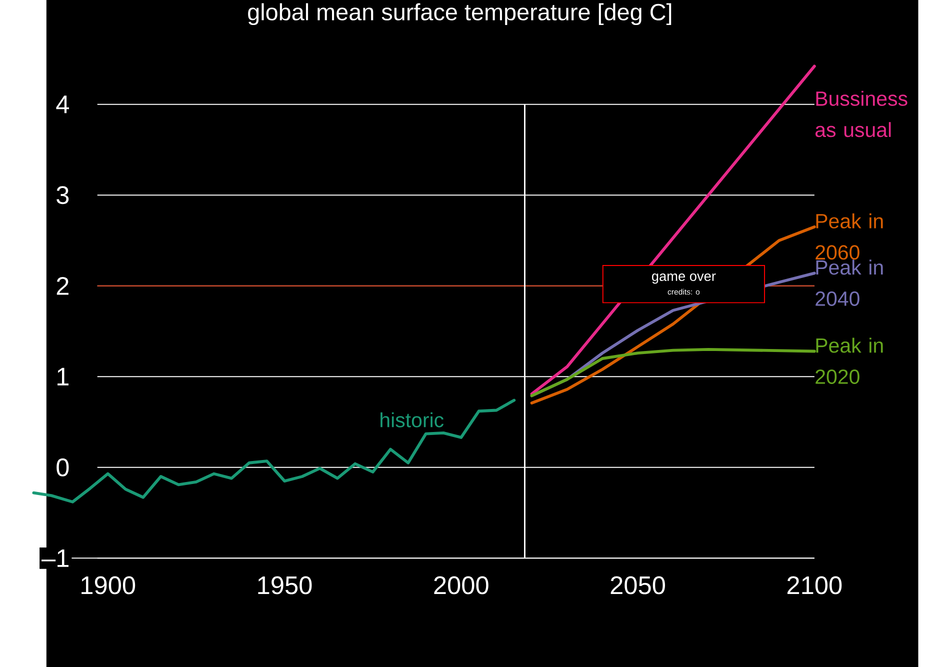  Describe the element at coordinates (62, 467) in the screenshot. I see `y-tick-label: 0` at that location.